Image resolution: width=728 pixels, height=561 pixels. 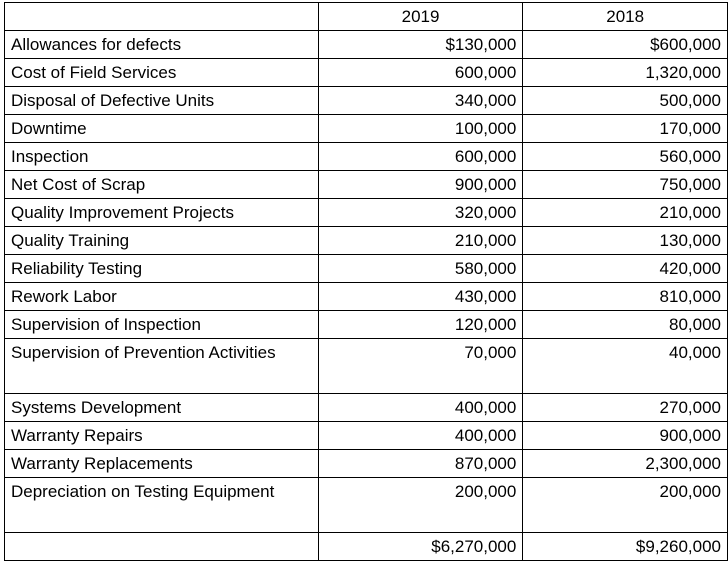 I want to click on cell-2019: 870,000, so click(x=420, y=463).